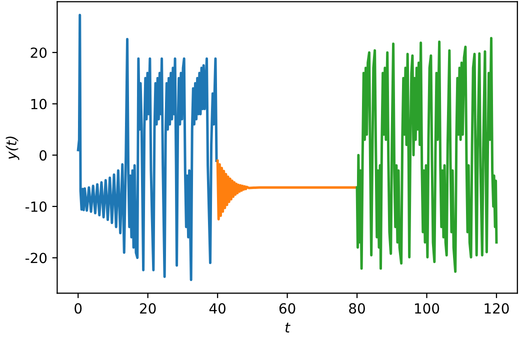 This screenshot has width=520, height=337. What do you see at coordinates (496, 308) in the screenshot?
I see `x-tick-label: 120` at bounding box center [496, 308].